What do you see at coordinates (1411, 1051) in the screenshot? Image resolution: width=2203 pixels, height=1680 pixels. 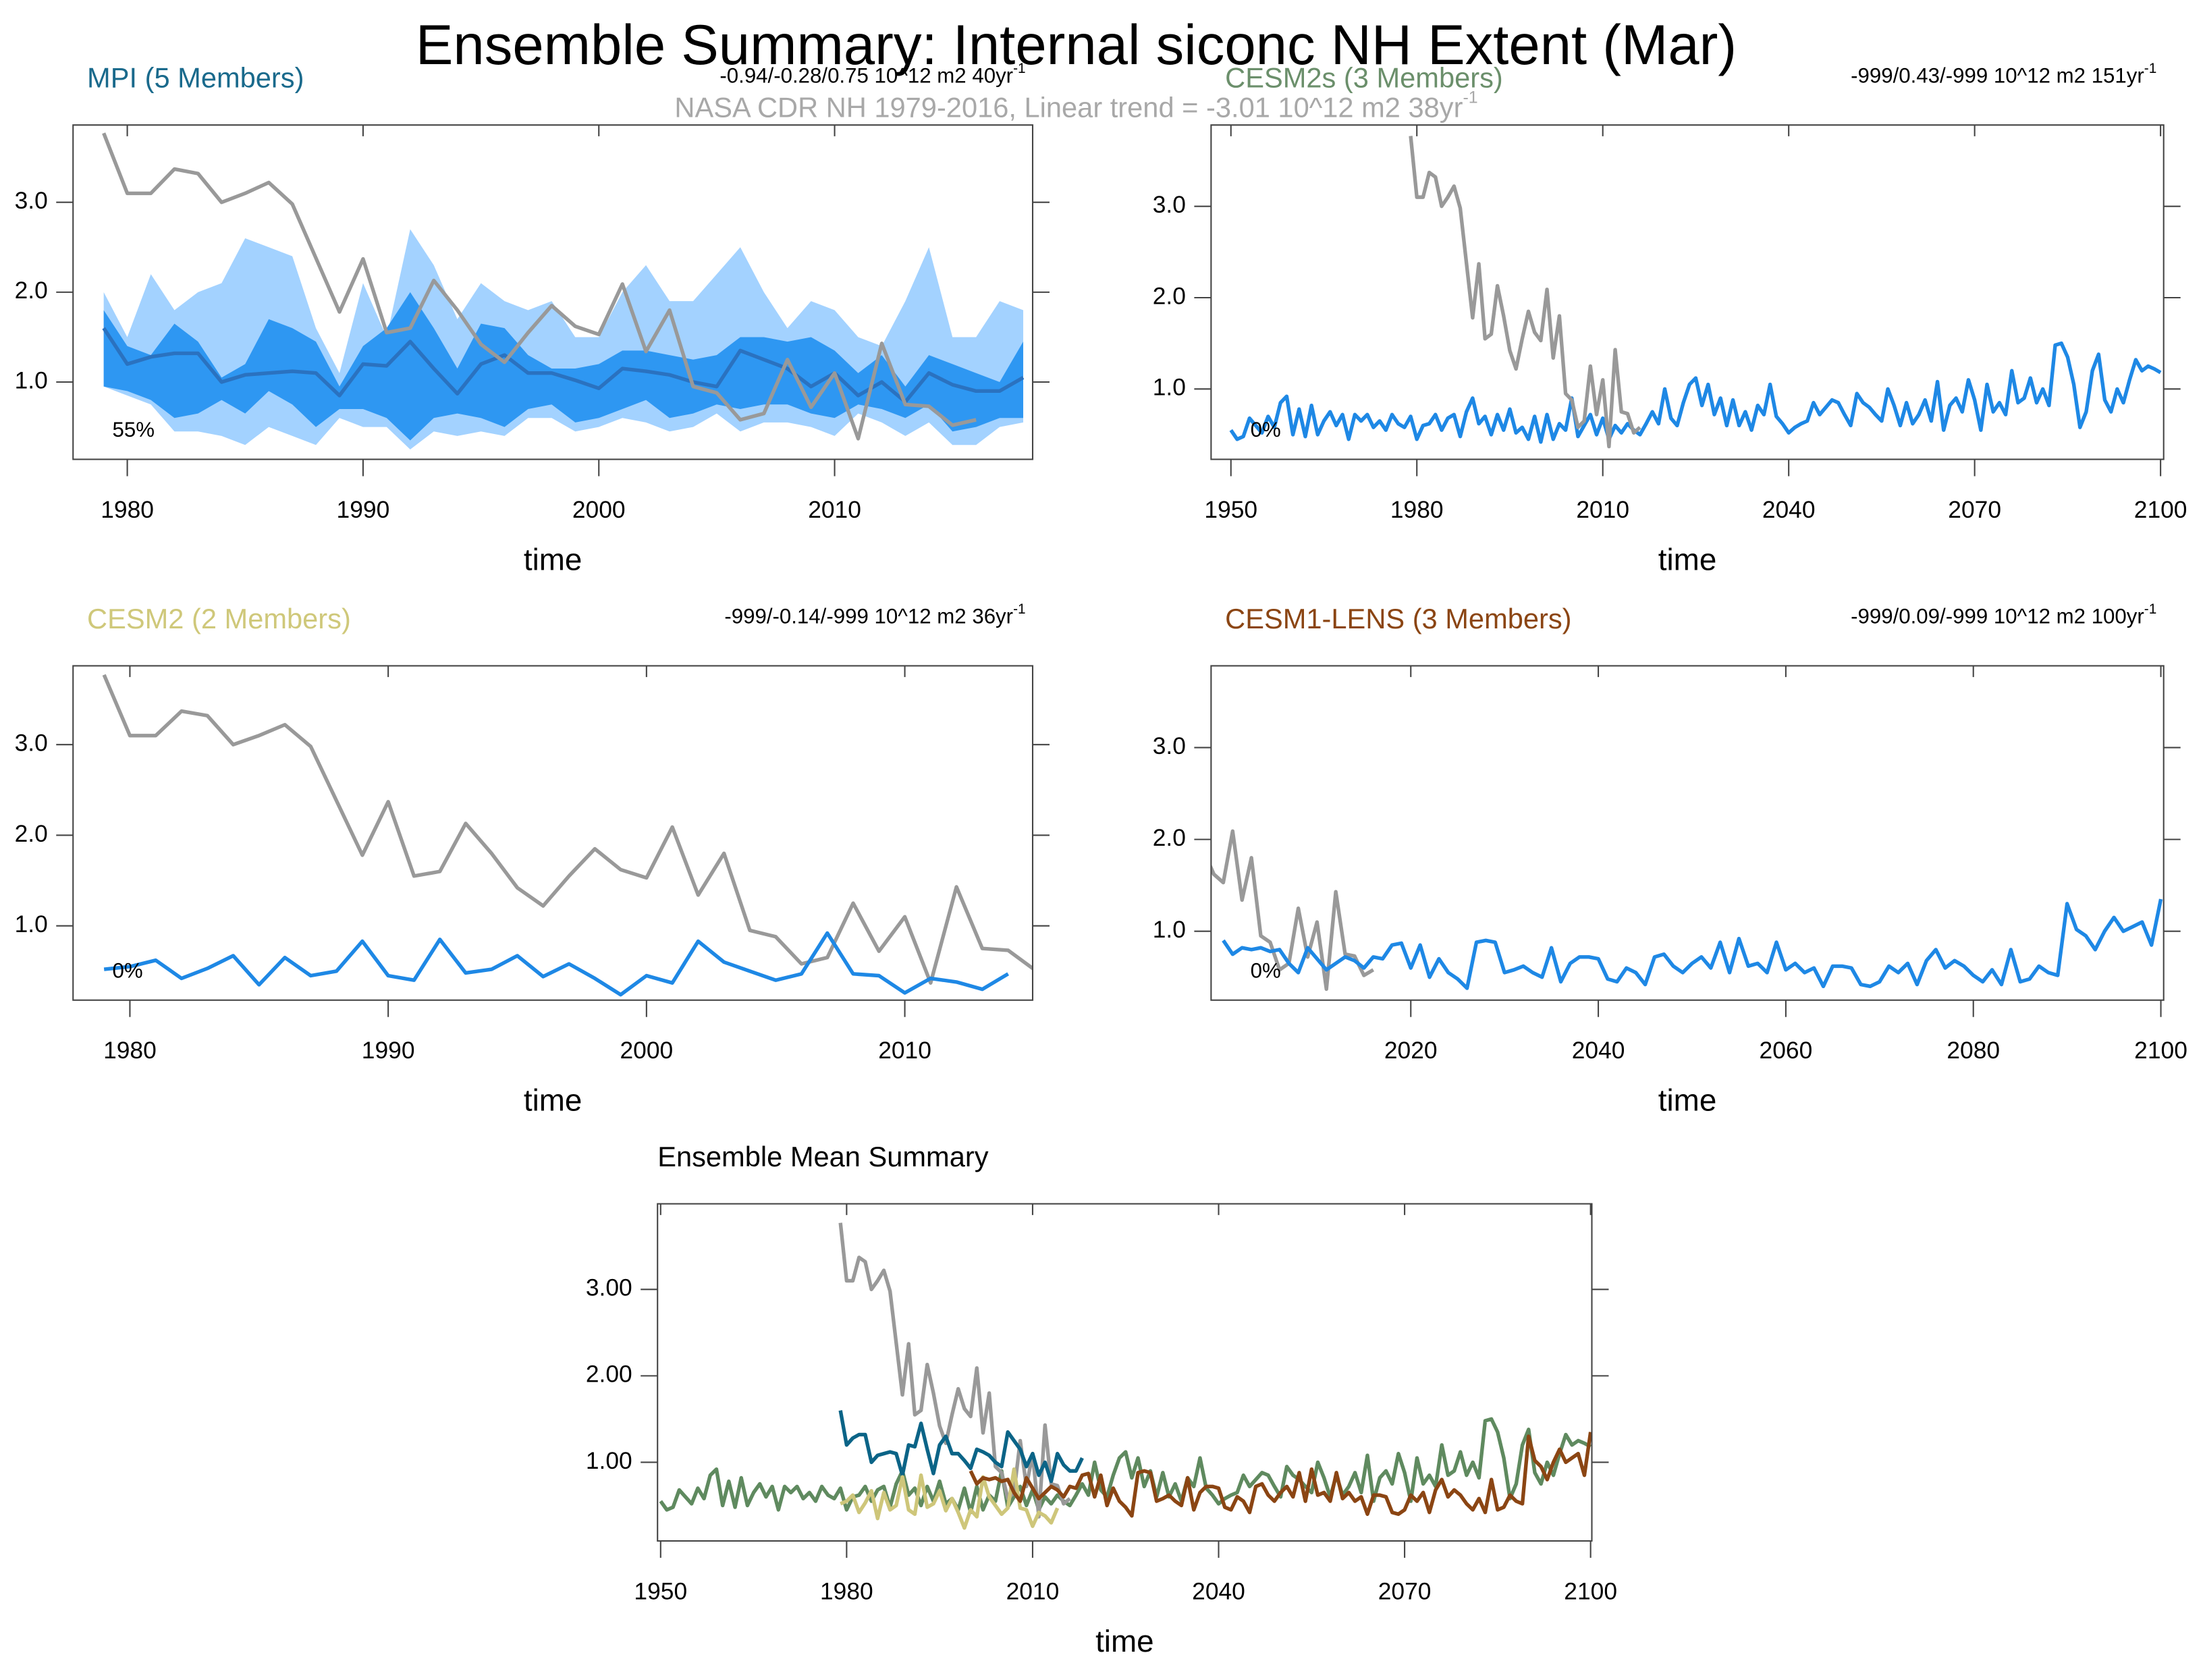 I see `x-tick-label: 2020` at bounding box center [1411, 1051].